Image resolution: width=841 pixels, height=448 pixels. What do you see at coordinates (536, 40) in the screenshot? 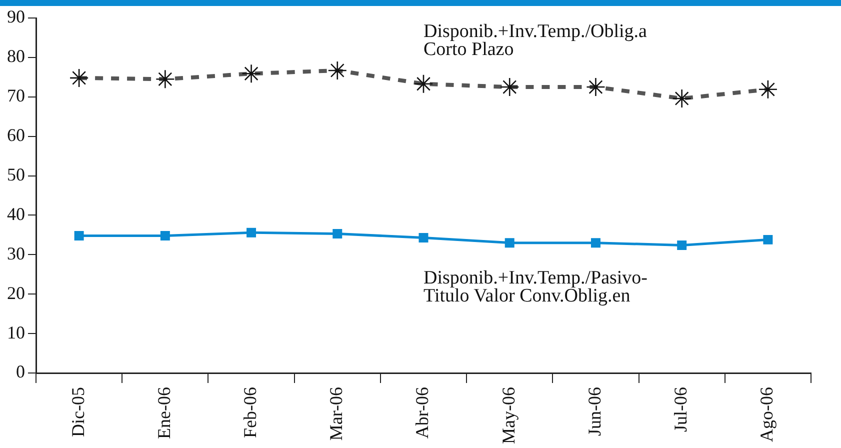
I see `series-label: Disponib.+Inv.Temp./Oblig.a Corto Plazo` at bounding box center [536, 40].